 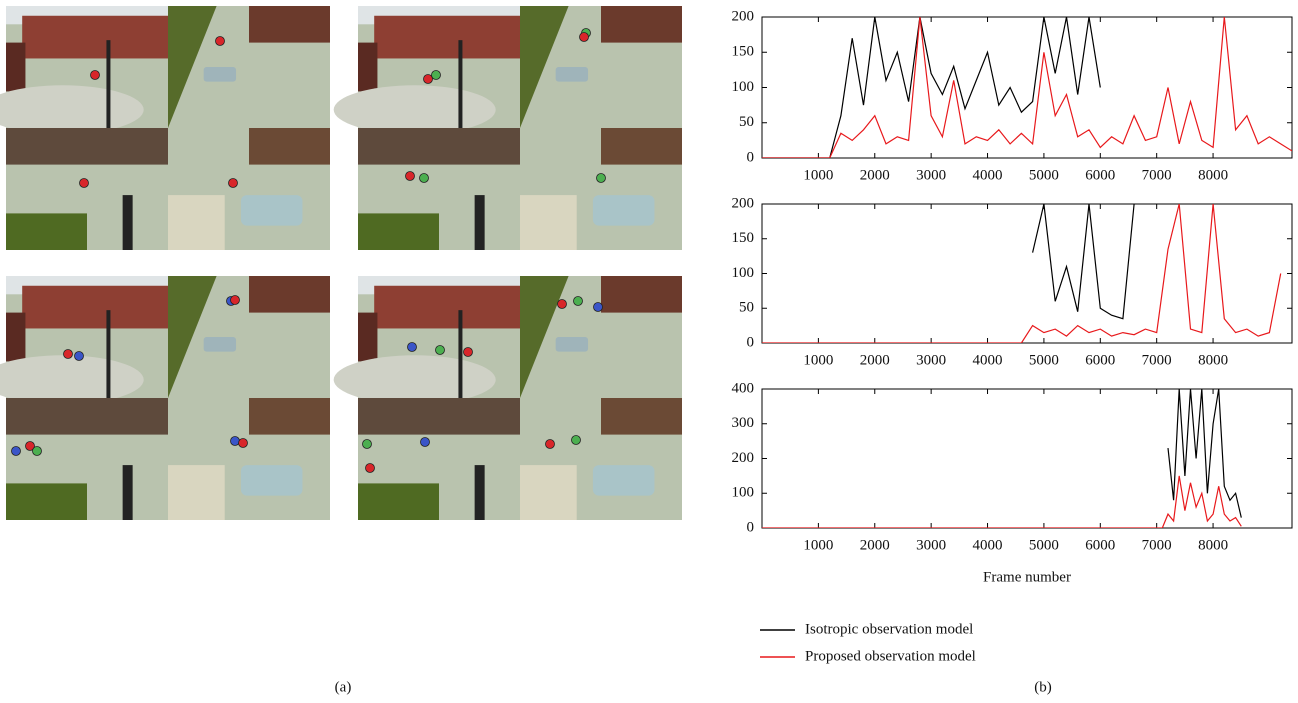 I want to click on x-tick-label: 3000, so click(x=931, y=360).